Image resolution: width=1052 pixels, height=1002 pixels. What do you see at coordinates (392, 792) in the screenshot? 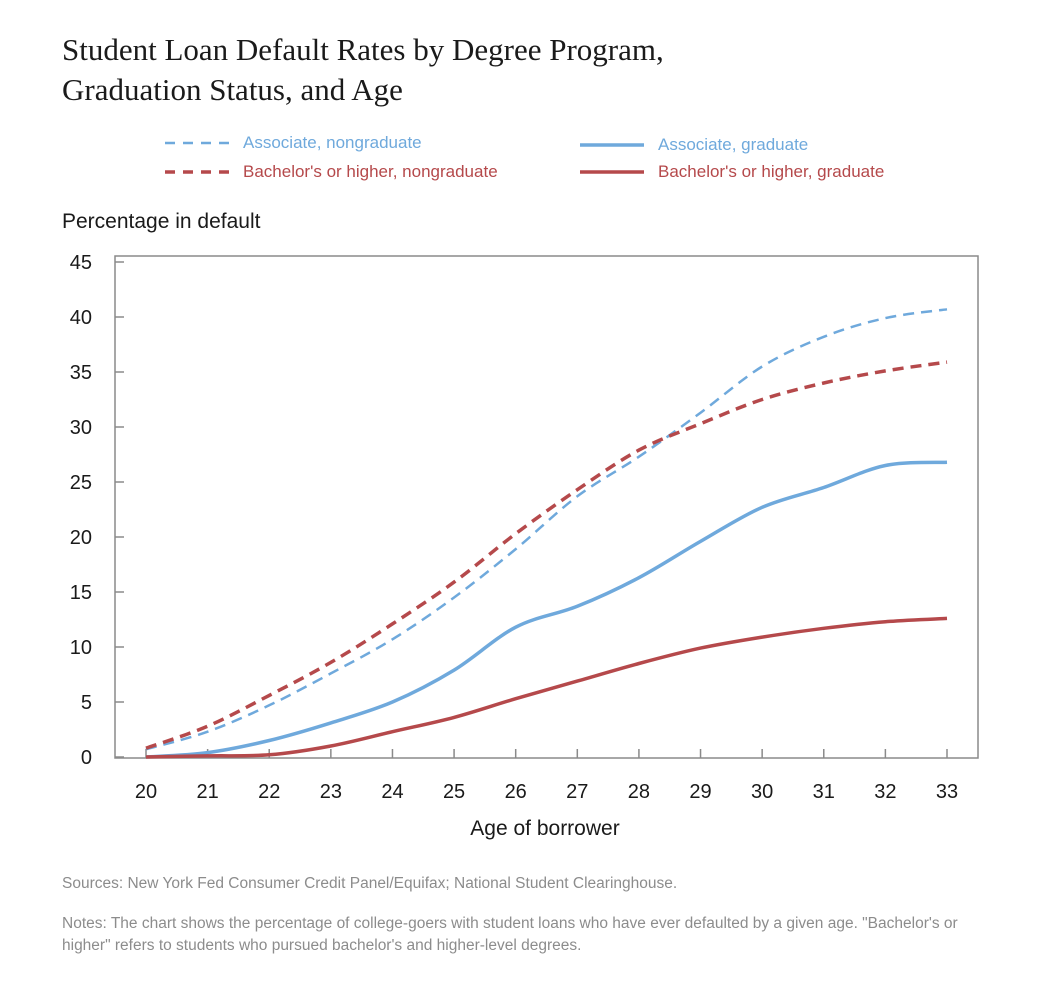
I see `x-tick-label: 24` at bounding box center [392, 792].